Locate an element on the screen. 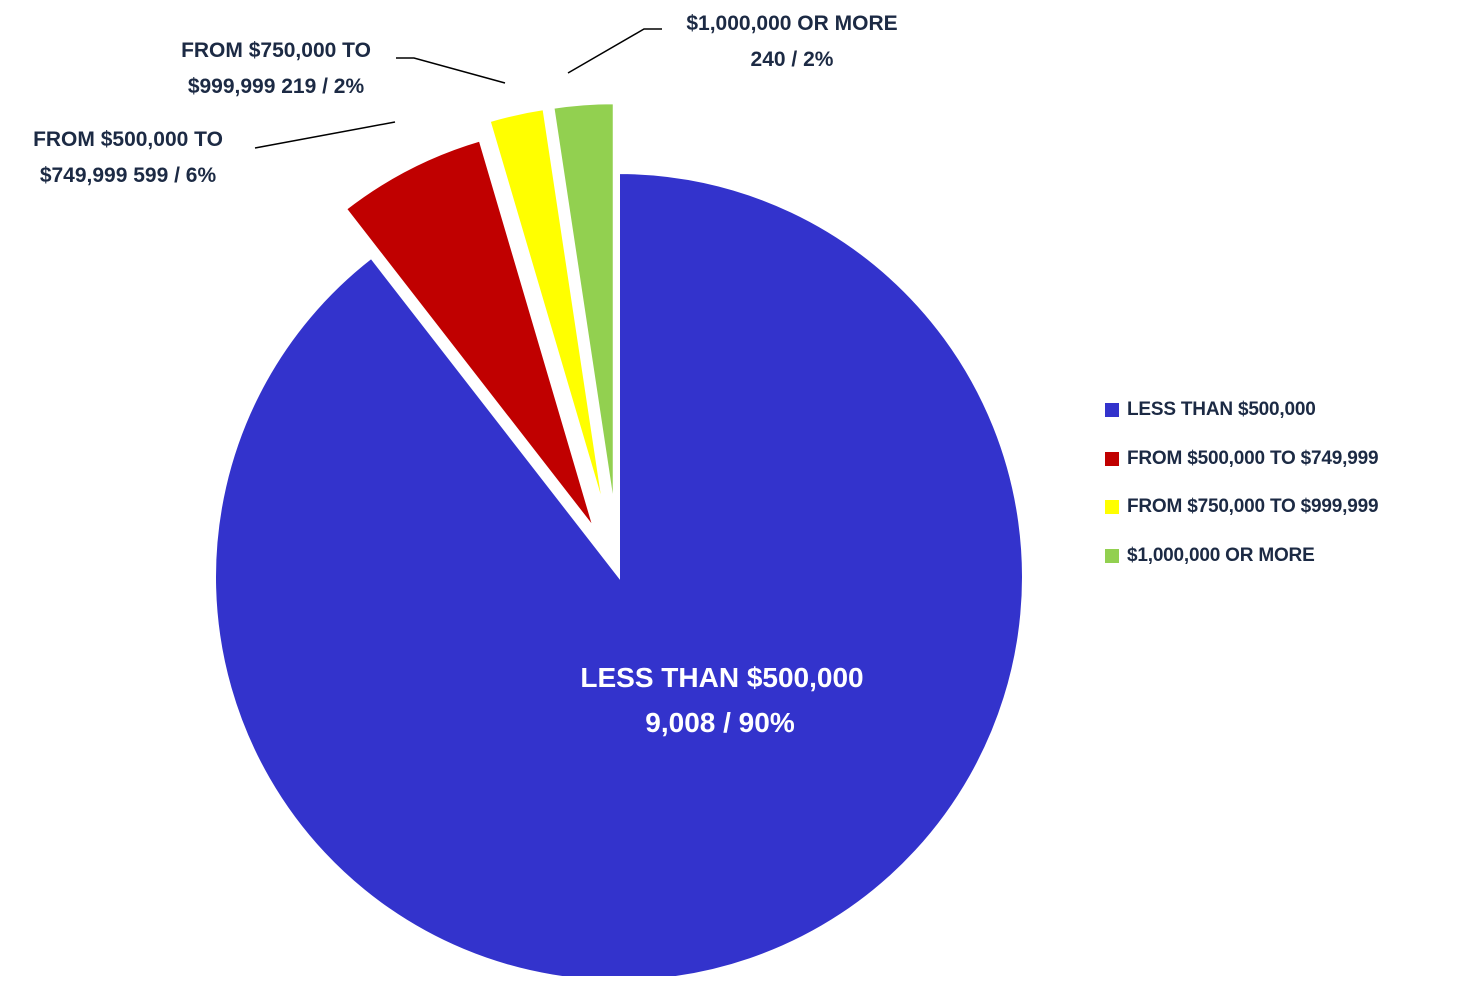  legend-label: FROM $750,000 TO $999,999 is located at coordinates (1253, 506).